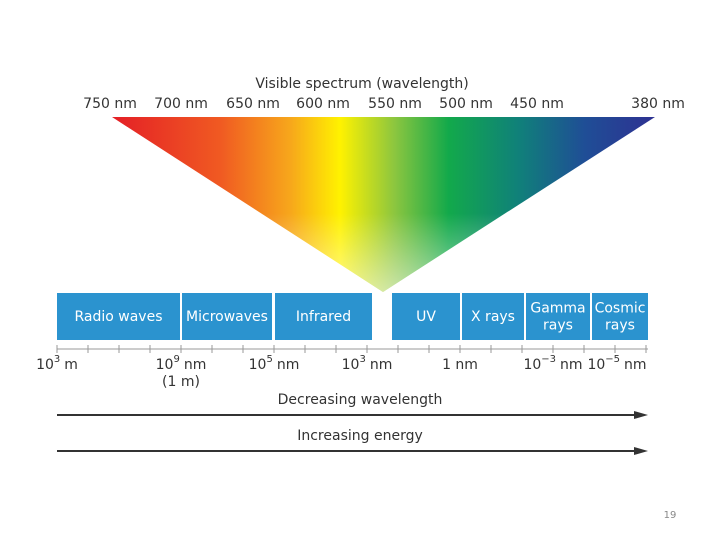 This screenshot has height=540, width=720. Describe the element at coordinates (269, 359) in the screenshot. I see `scale-exp: 5` at that location.